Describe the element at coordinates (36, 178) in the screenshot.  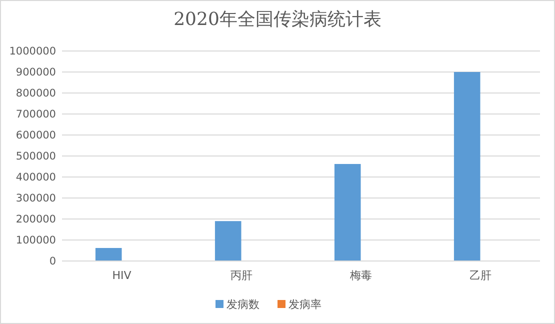
I see `y-tick-label: 400000` at that location.